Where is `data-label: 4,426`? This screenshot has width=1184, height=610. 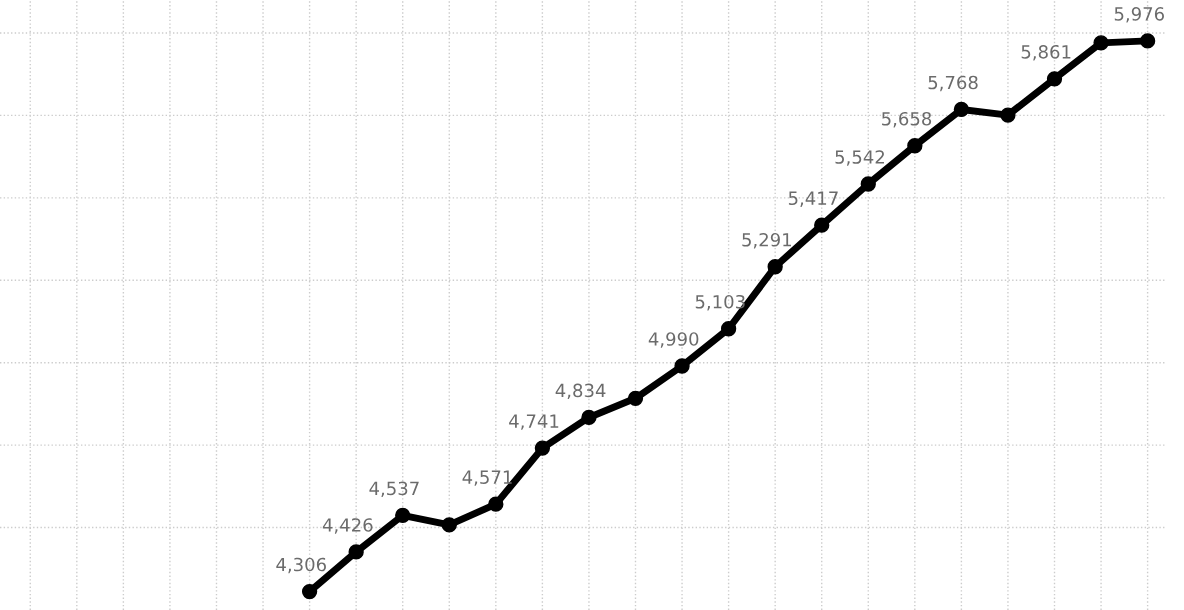 data-label: 4,426 is located at coordinates (347, 526).